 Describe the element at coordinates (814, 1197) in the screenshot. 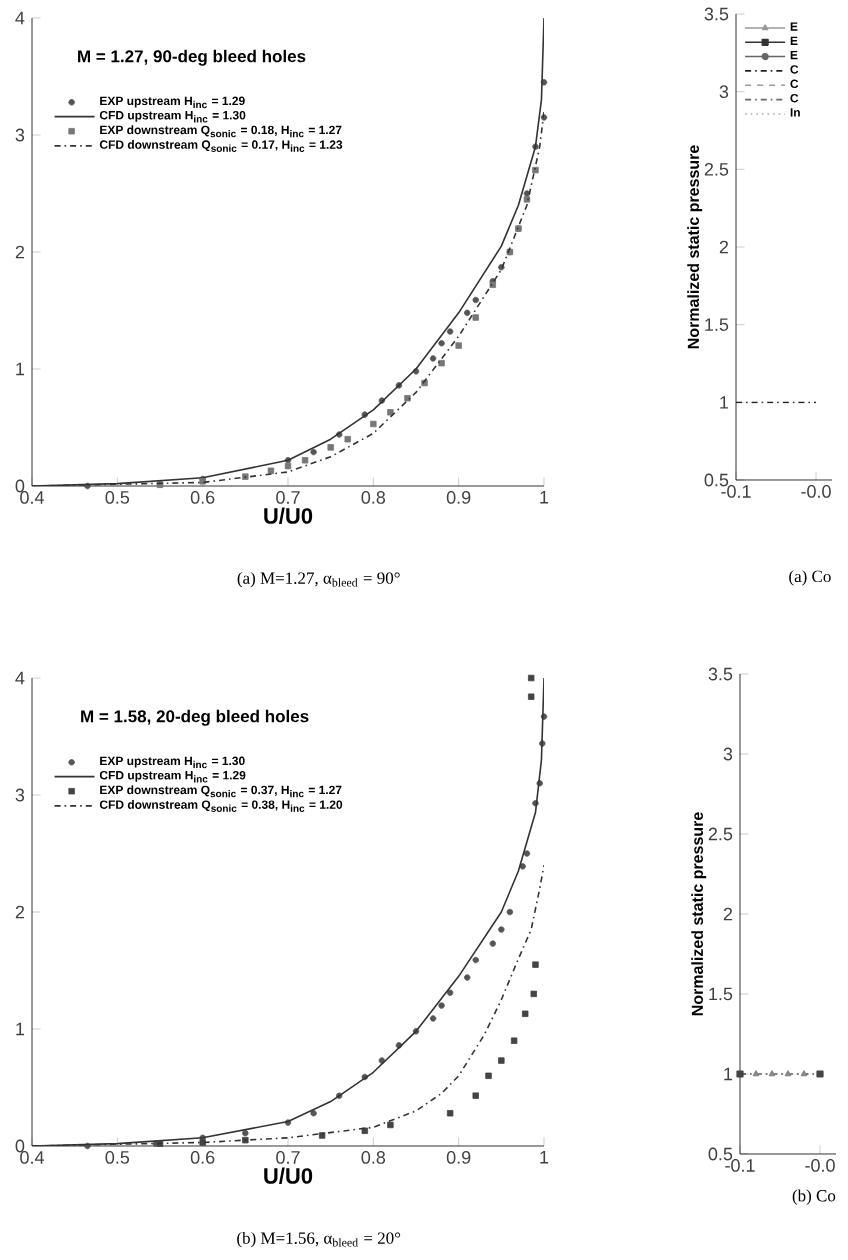

I see `text: (b) Co` at that location.